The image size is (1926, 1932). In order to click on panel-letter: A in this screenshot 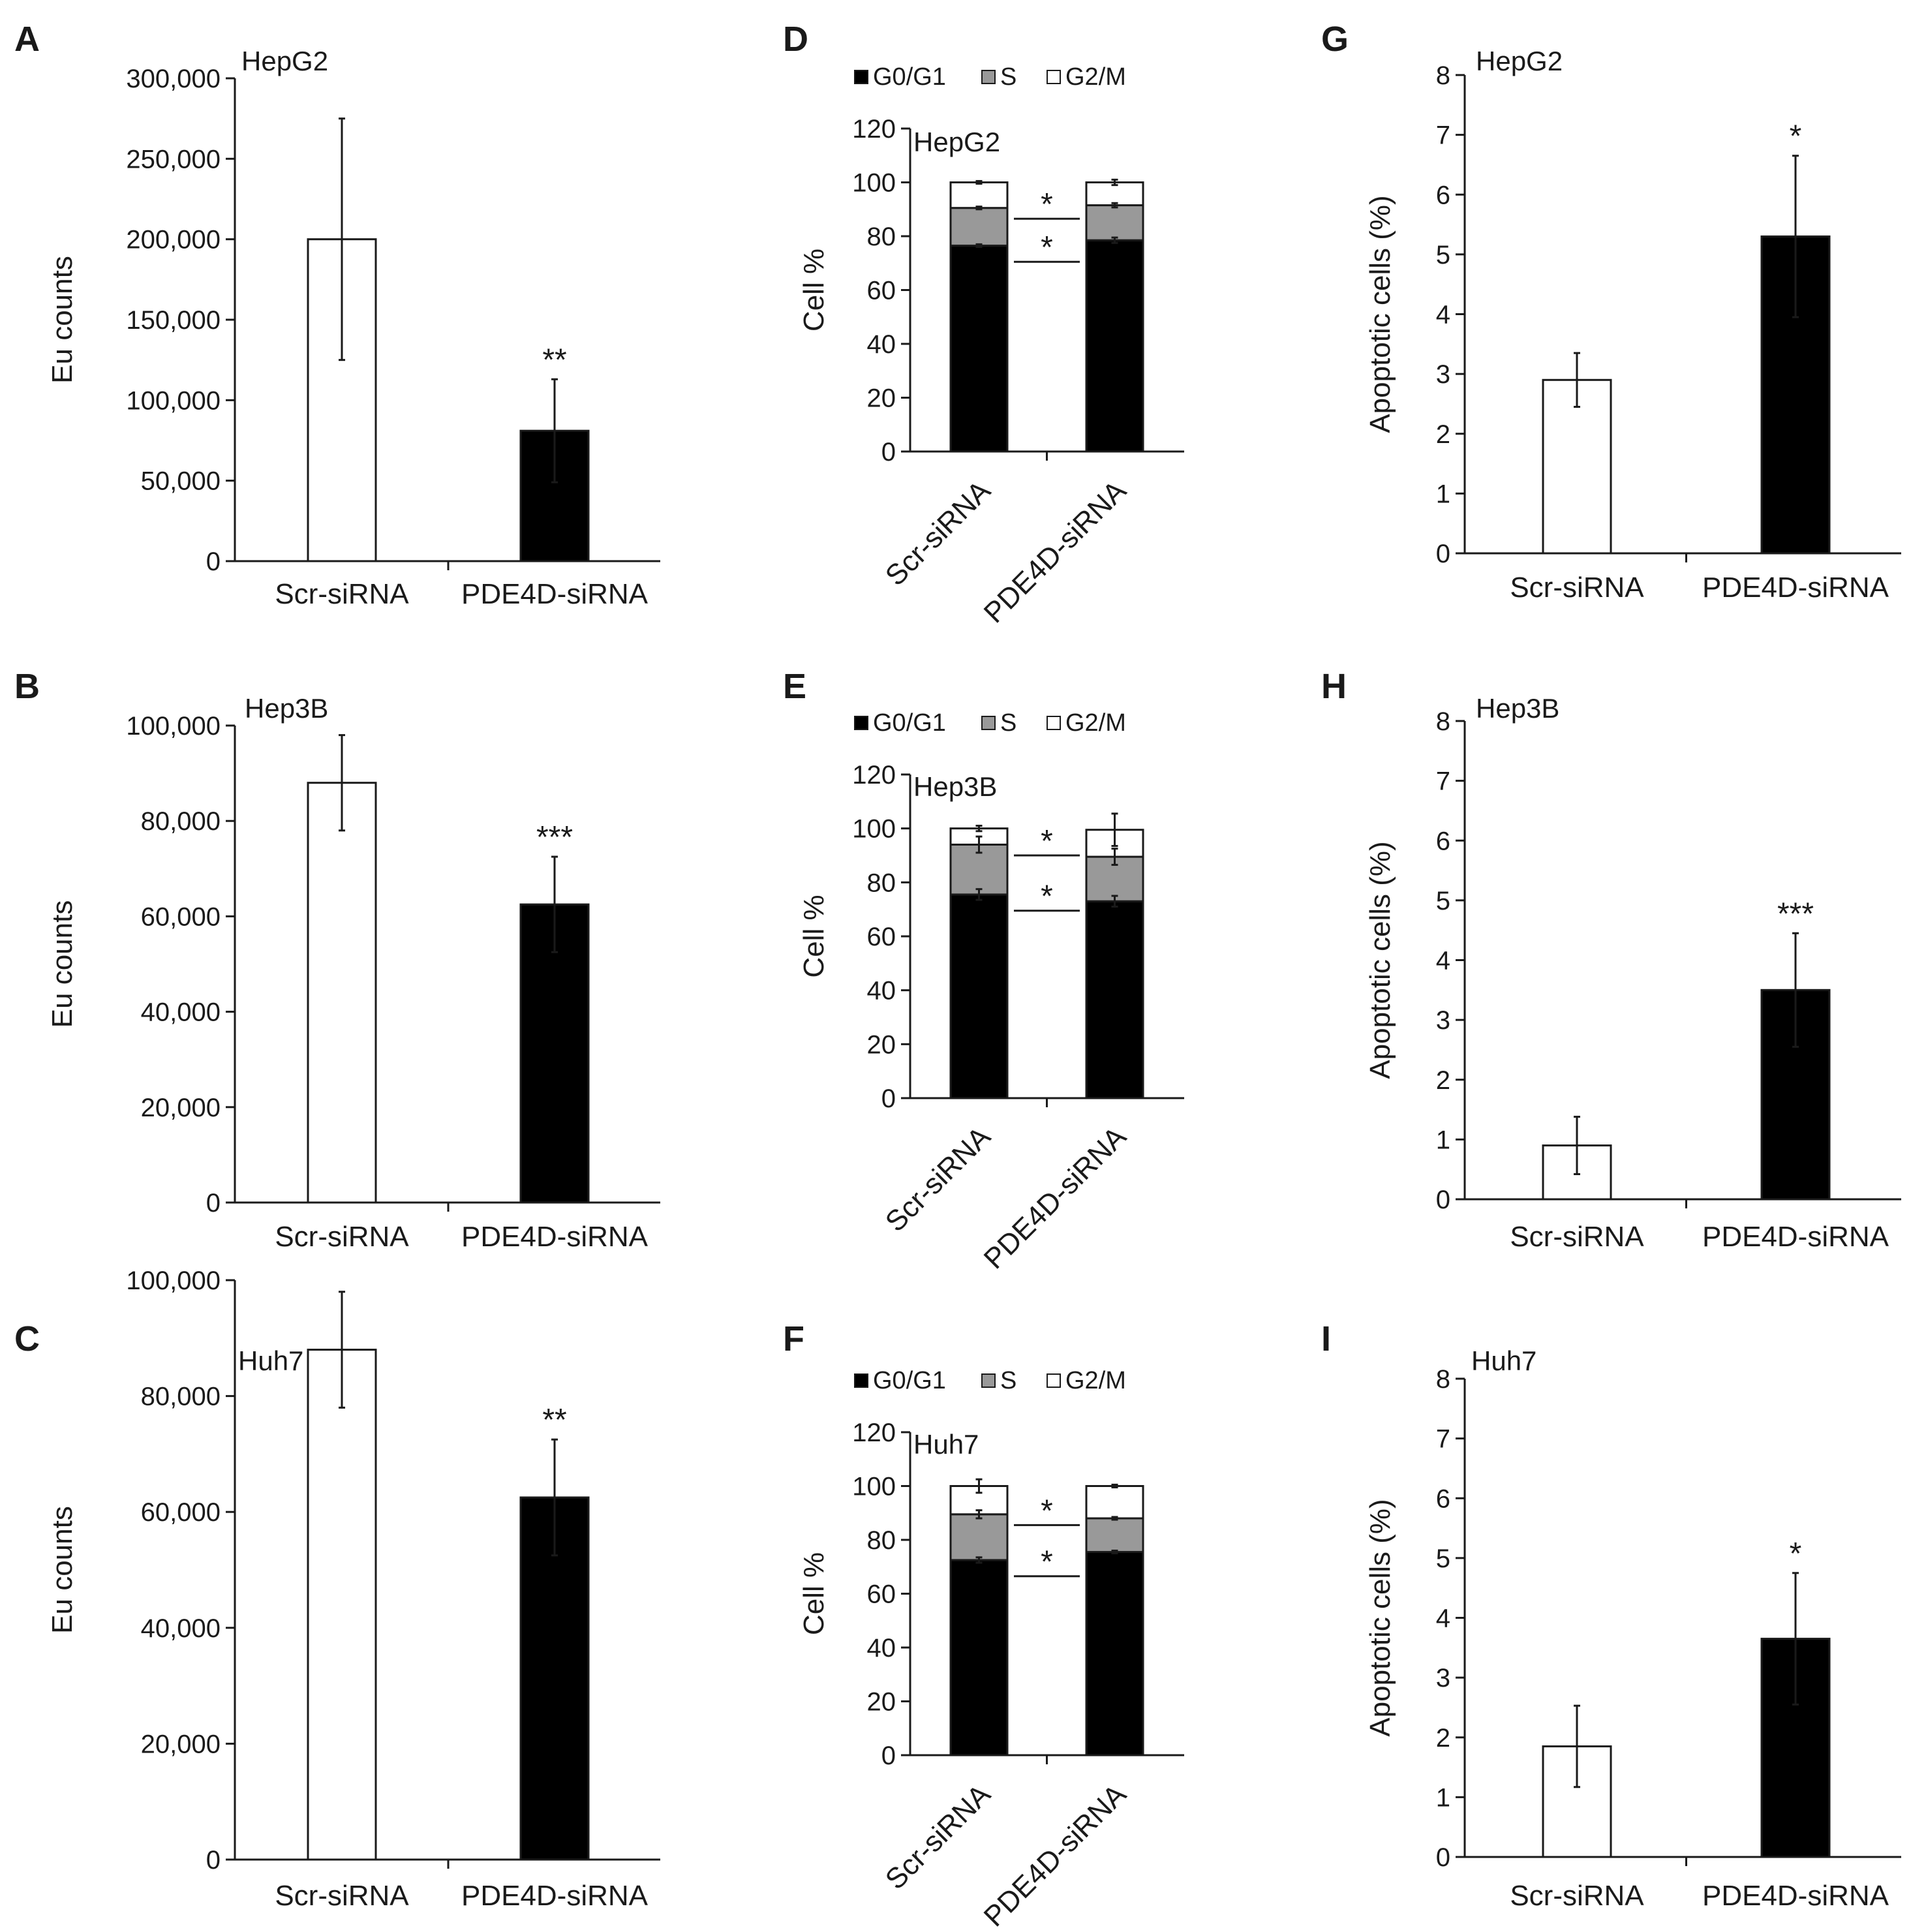, I will do `click(27, 39)`.